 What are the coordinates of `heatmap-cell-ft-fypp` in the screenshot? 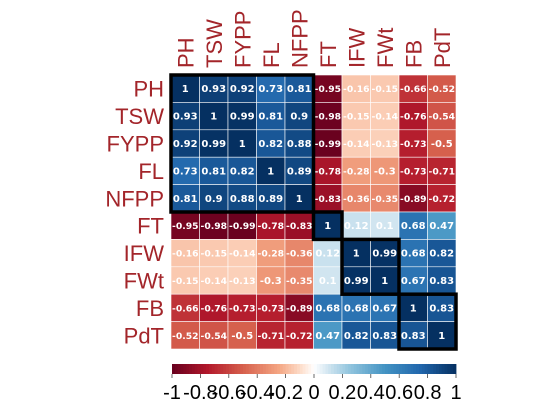 It's located at (242, 225).